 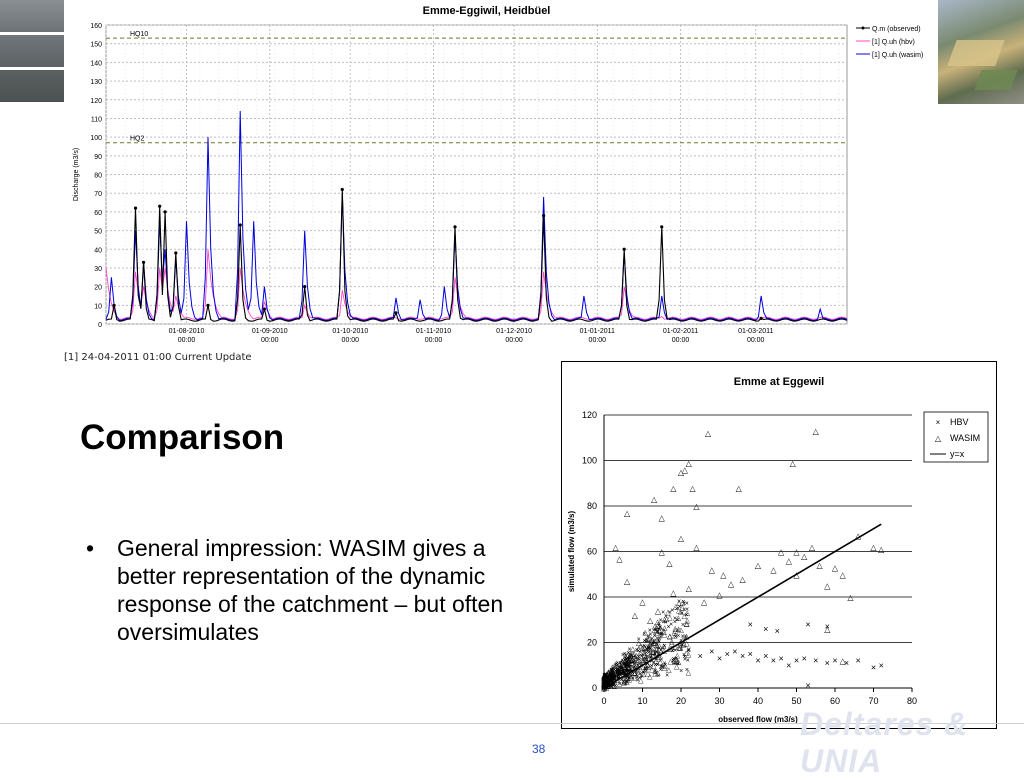 What do you see at coordinates (912, 701) in the screenshot?
I see `x-tick-label: 80` at bounding box center [912, 701].